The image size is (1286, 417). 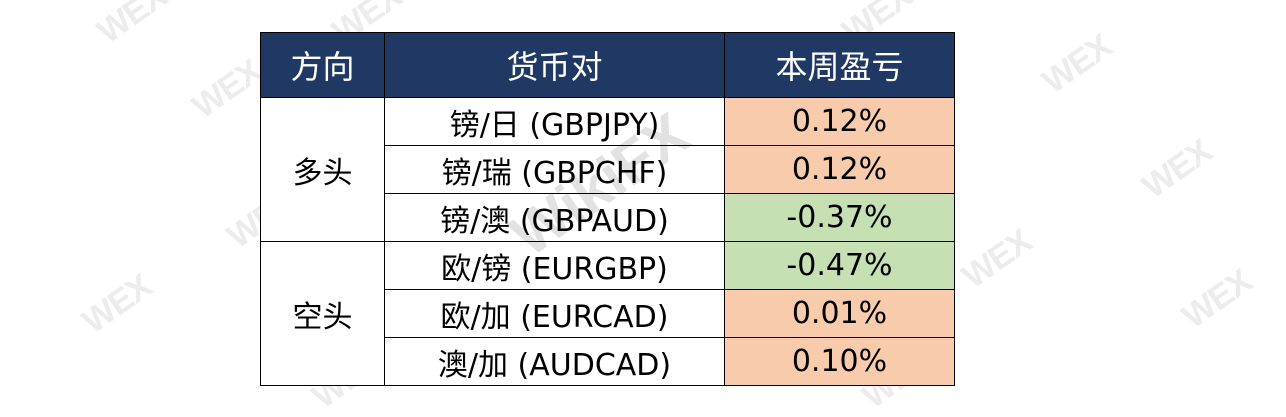 I want to click on group-label-long: 多头, so click(x=322, y=169).